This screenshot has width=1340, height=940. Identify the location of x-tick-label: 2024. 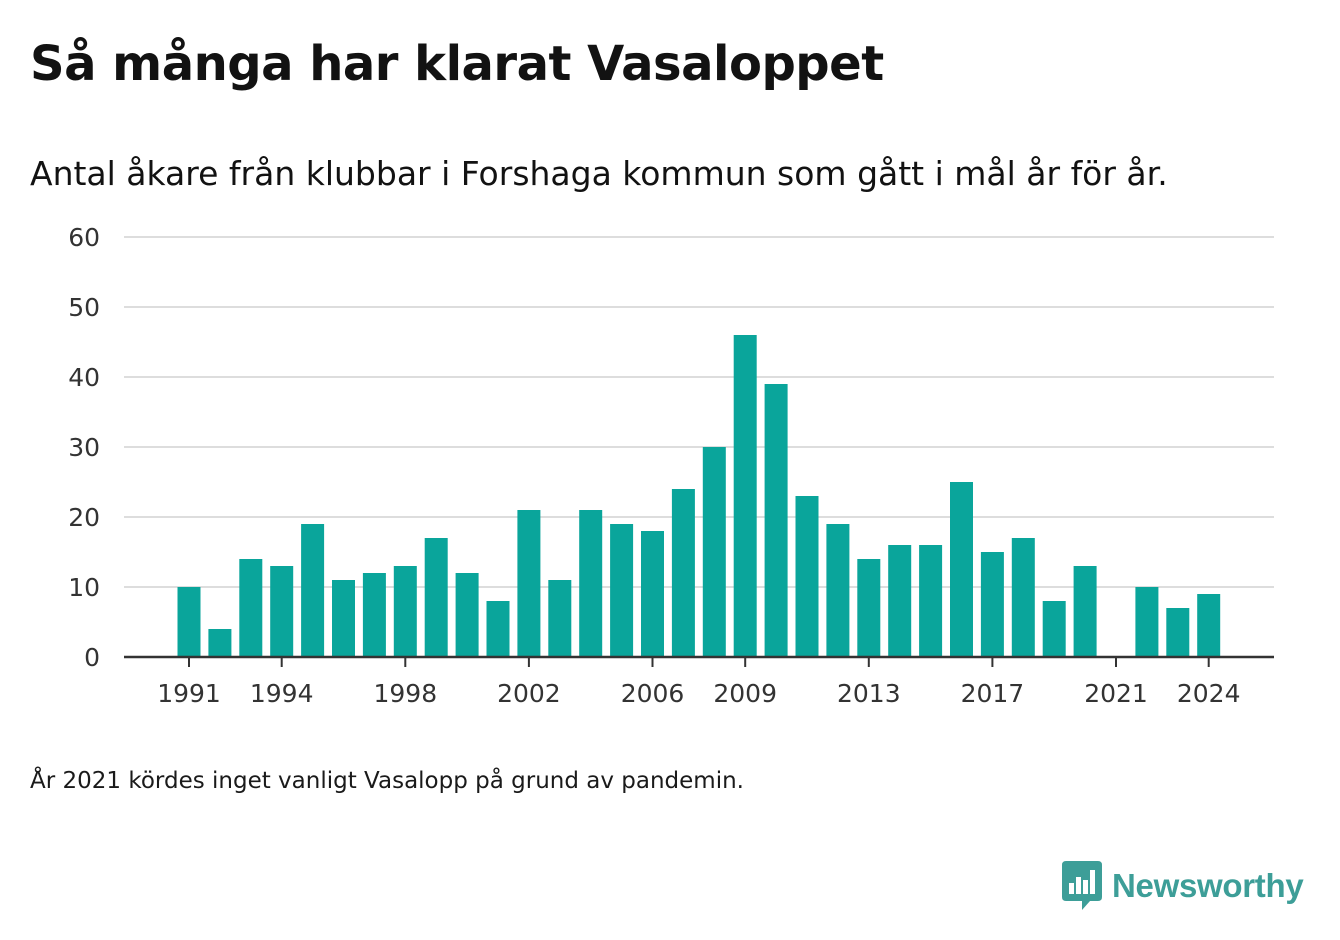
(1209, 693).